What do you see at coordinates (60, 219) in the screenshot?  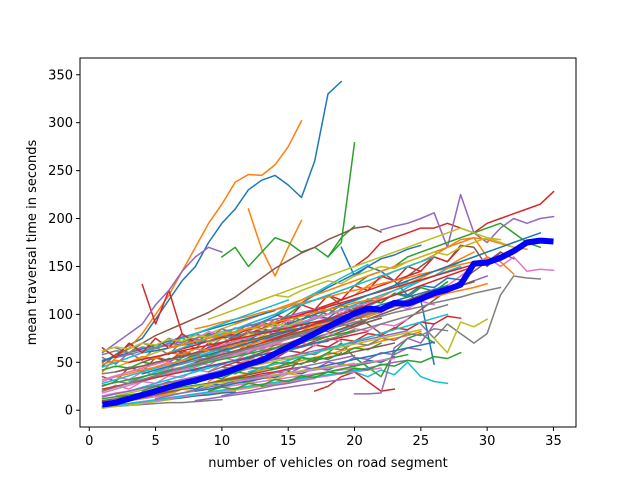 I see `y-tick-label: 200` at bounding box center [60, 219].